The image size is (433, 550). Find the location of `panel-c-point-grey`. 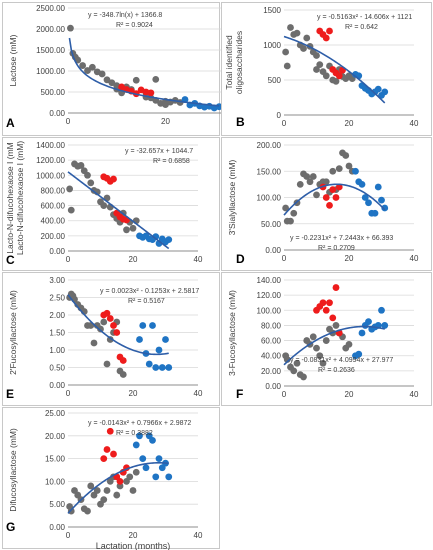

panel-c-point-grey is located at coordinates (133, 228).